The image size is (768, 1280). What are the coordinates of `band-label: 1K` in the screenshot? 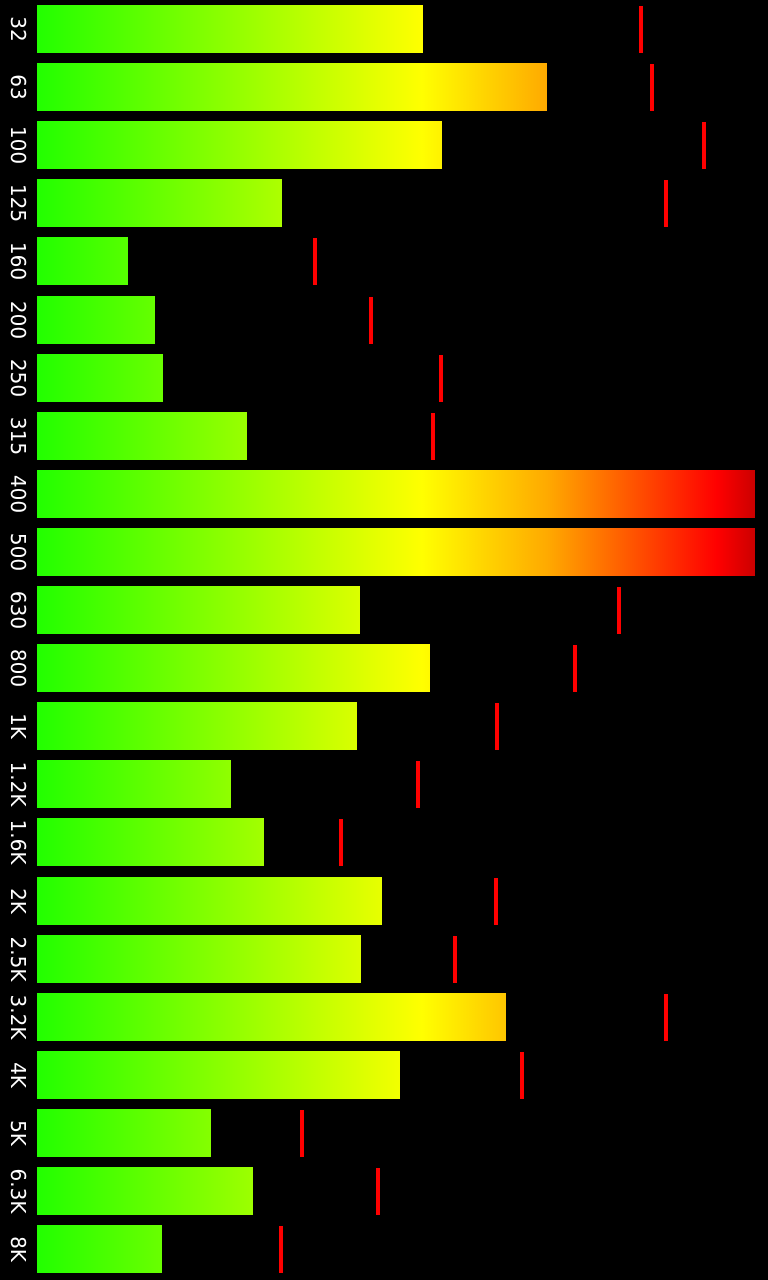 It's located at (18, 726).